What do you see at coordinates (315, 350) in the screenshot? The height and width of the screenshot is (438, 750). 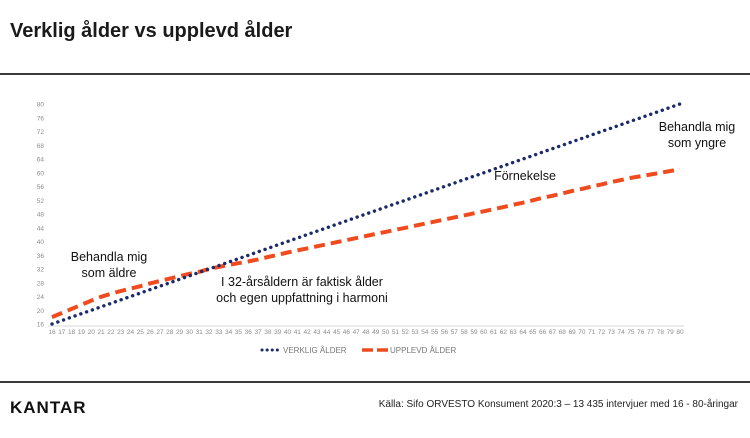 I see `legend-label: VERKLIG ÅLDER` at bounding box center [315, 350].